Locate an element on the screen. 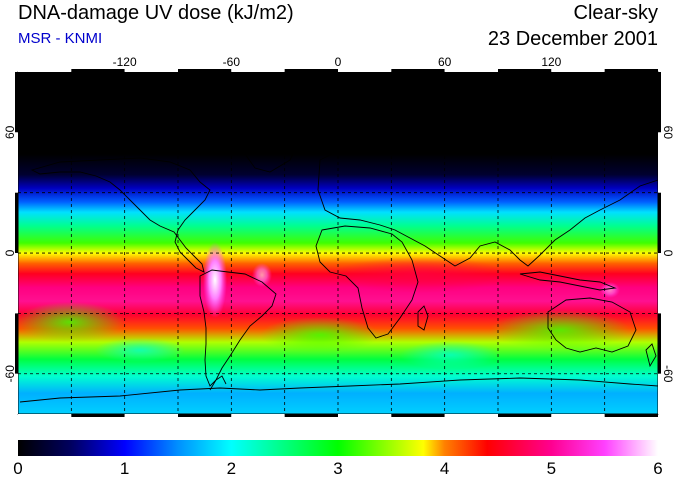  longitude-labels-top: -120 -60 0 60 120 is located at coordinates (337, 62).